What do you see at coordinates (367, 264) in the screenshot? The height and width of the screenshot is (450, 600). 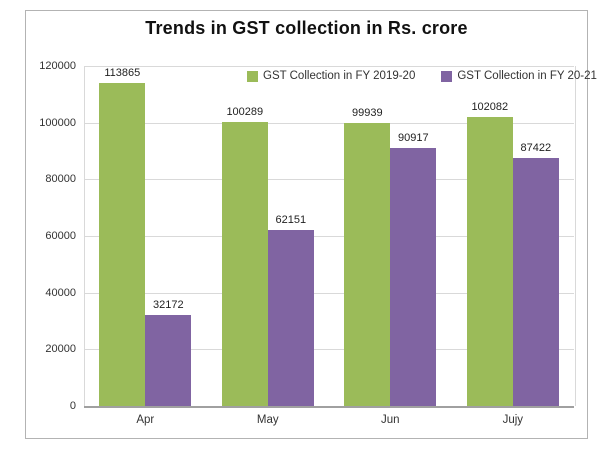 I see `bar-fy-2019-20-jun` at bounding box center [367, 264].